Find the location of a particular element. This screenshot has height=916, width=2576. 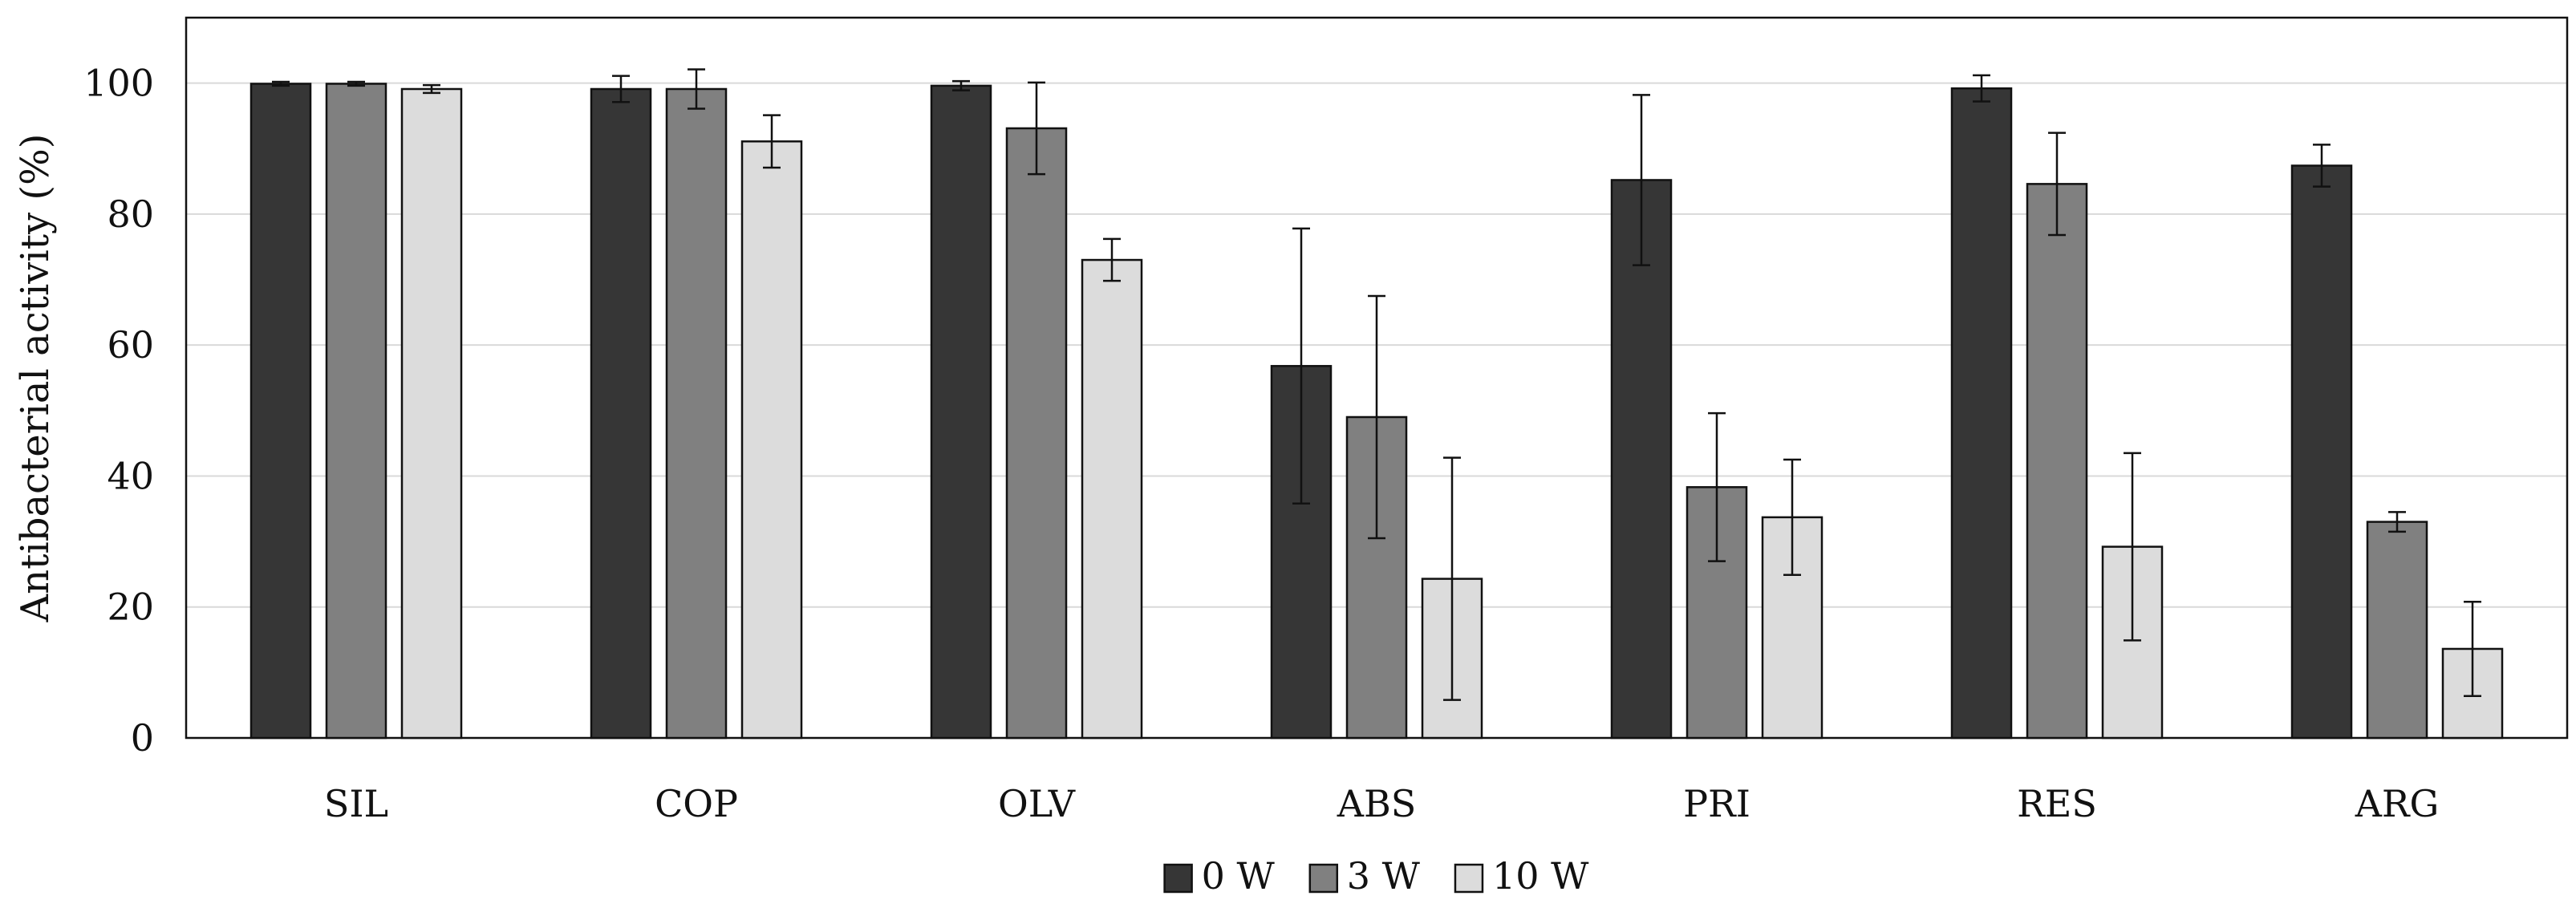

y-axis-title: Antibacterial activity (%) is located at coordinates (35, 379).